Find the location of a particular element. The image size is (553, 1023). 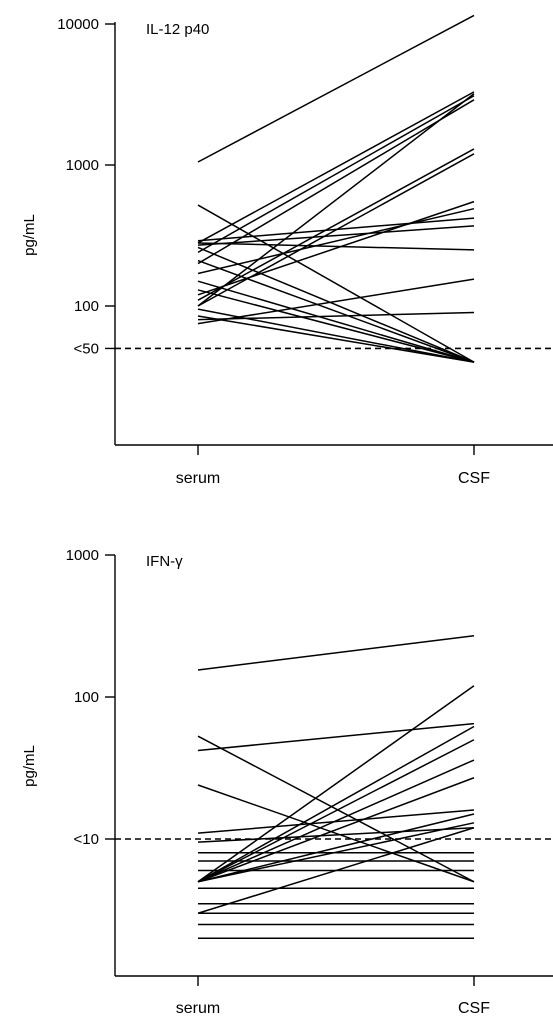

panel-title: IL-12 p40 is located at coordinates (177, 29).